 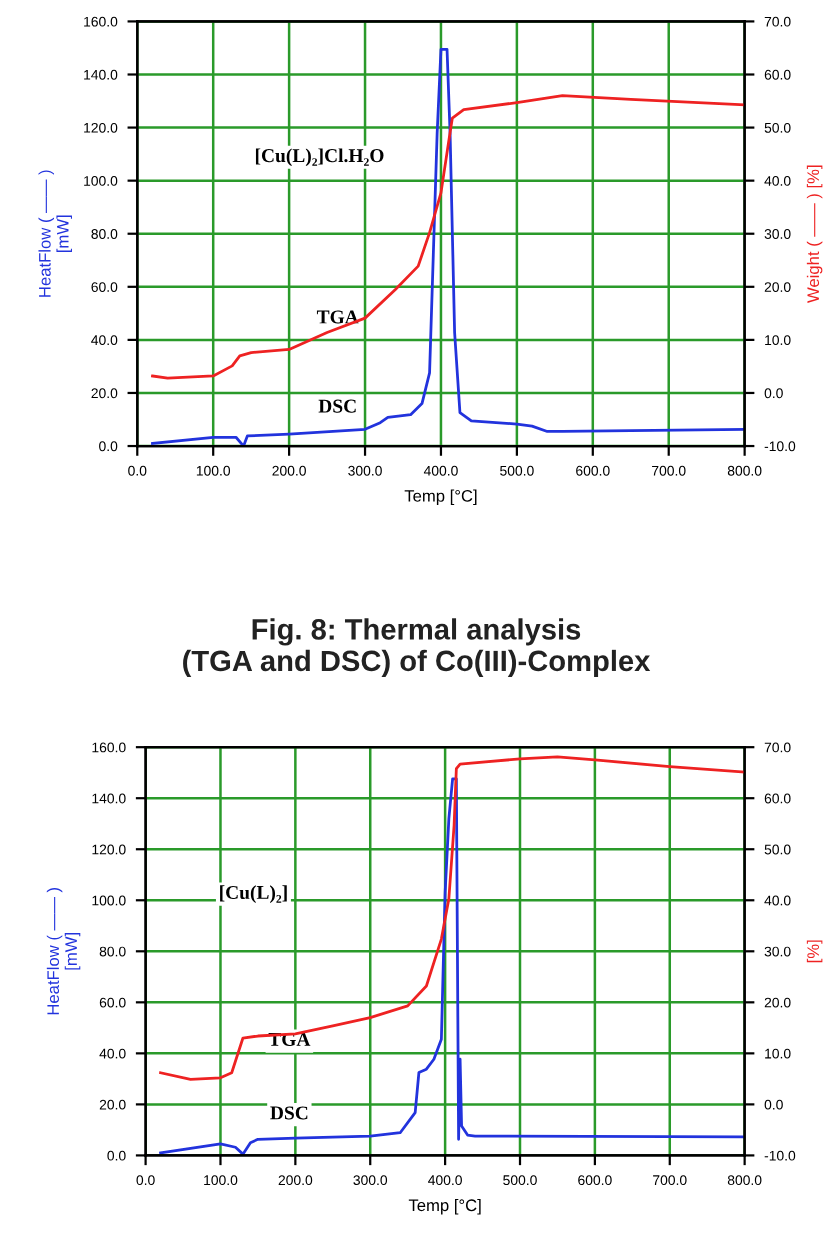 I want to click on caption: Fig. 8: Thermal analysis (TGA and DSC) of Co(III)-Complex, so click(x=417, y=648).